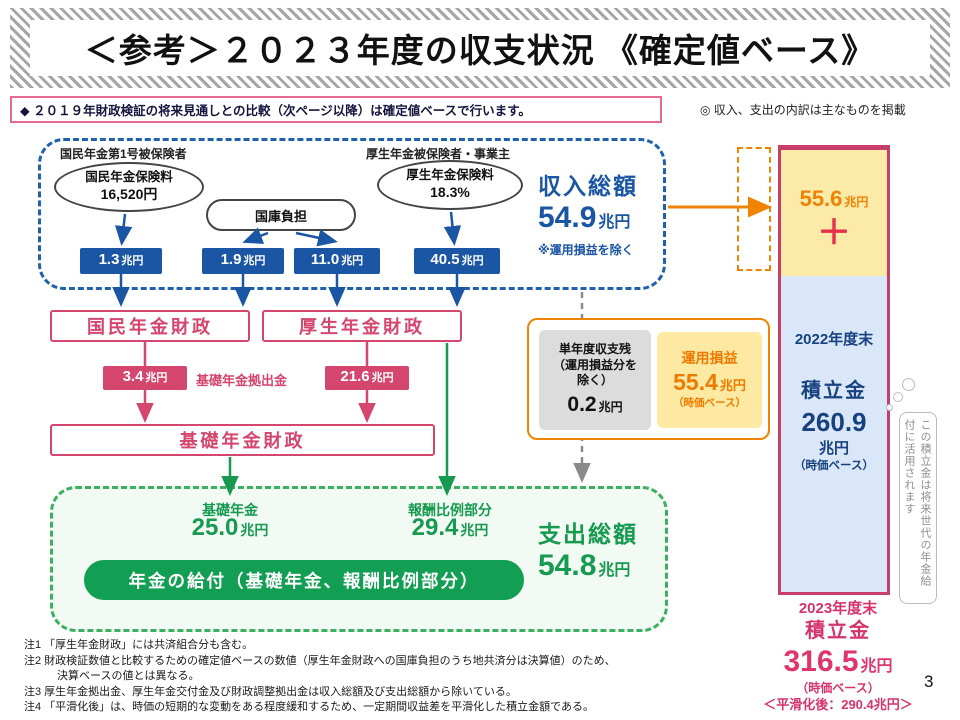 This screenshot has height=720, width=960. Describe the element at coordinates (215, 527) in the screenshot. I see `amount-value: 25.0` at that location.